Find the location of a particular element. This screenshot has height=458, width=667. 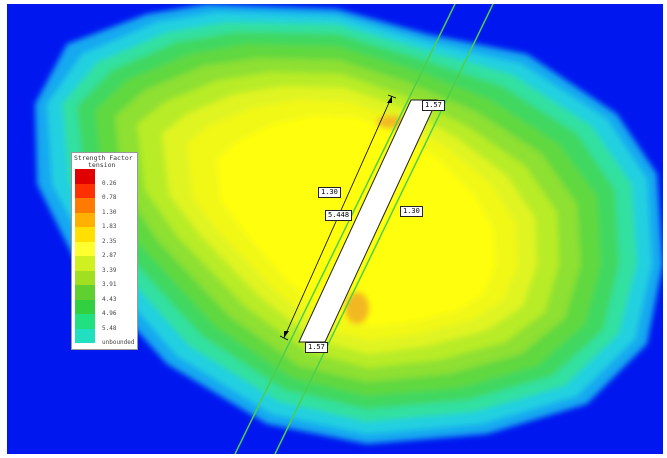

legend-label: 2.35 is located at coordinates (109, 241).